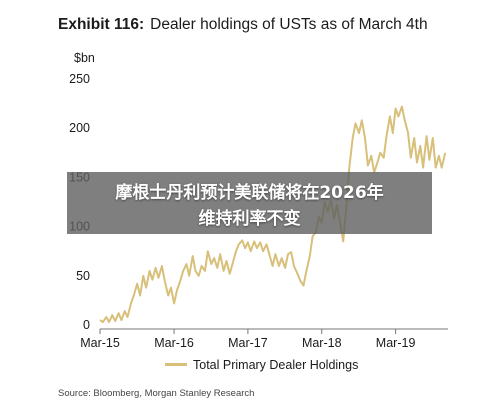 The image size is (500, 405). I want to click on exhibit-label: Exhibit 116:, so click(101, 24).